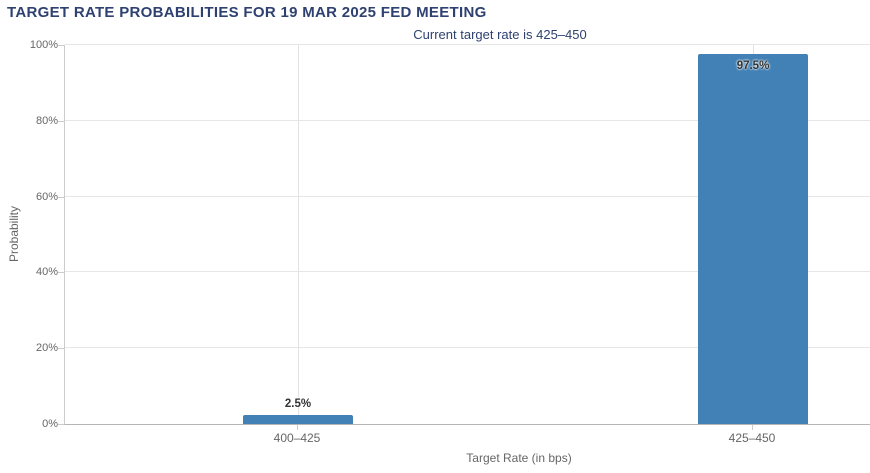 The height and width of the screenshot is (473, 870). What do you see at coordinates (752, 438) in the screenshot?
I see `x-category-label: 425–450` at bounding box center [752, 438].